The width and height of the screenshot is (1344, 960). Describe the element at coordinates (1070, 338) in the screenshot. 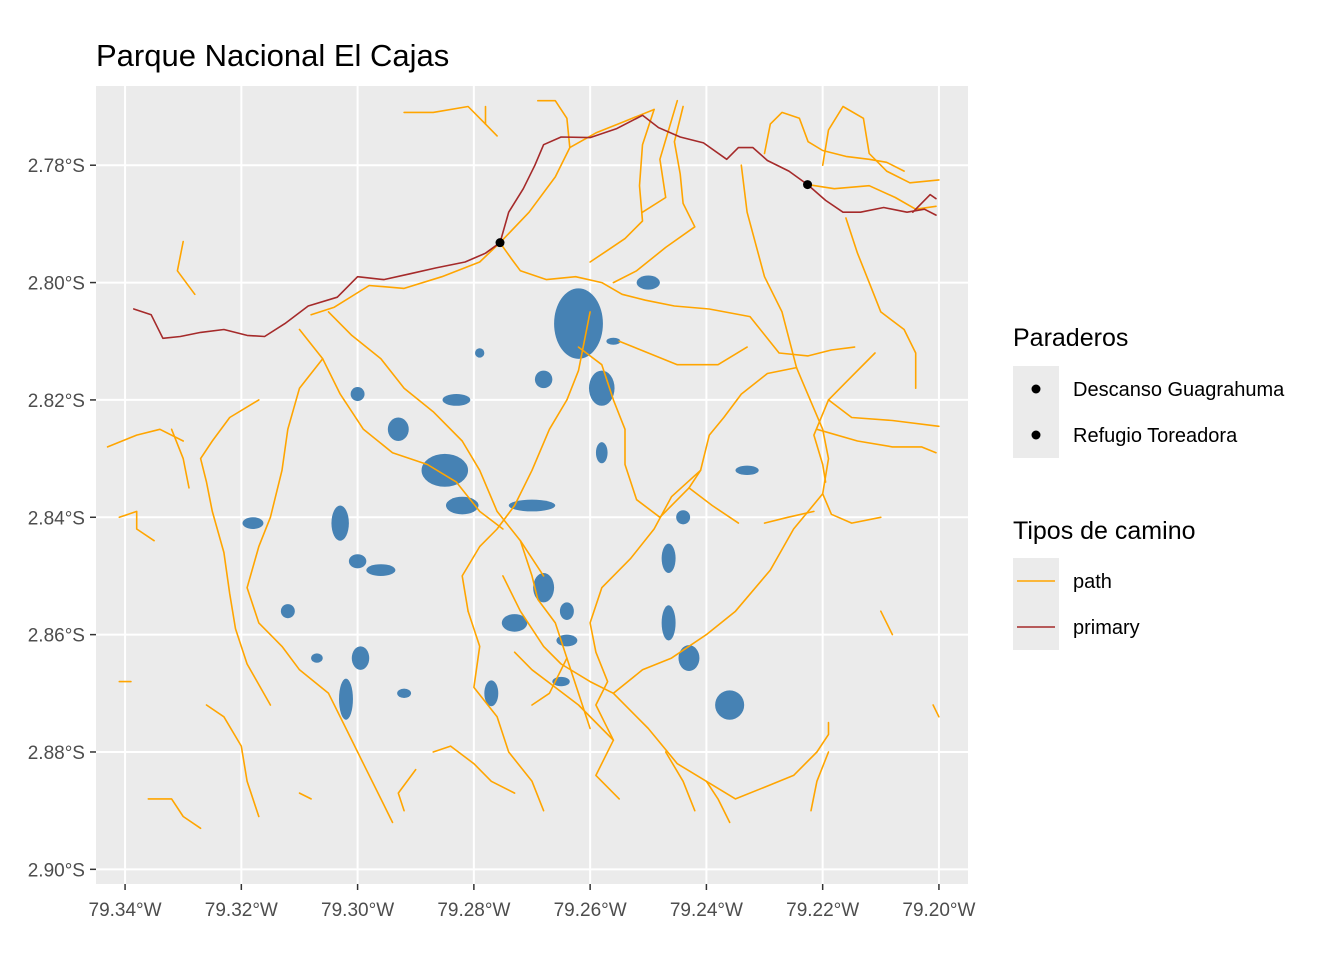

I see `legend-paraderos-title: Paraderos` at that location.